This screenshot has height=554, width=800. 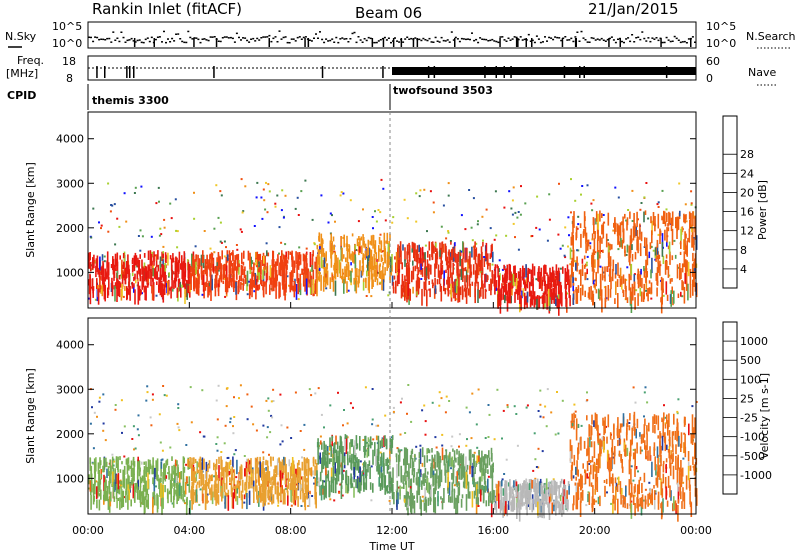 What do you see at coordinates (730, 202) in the screenshot?
I see `colorbar-frame` at bounding box center [730, 202].